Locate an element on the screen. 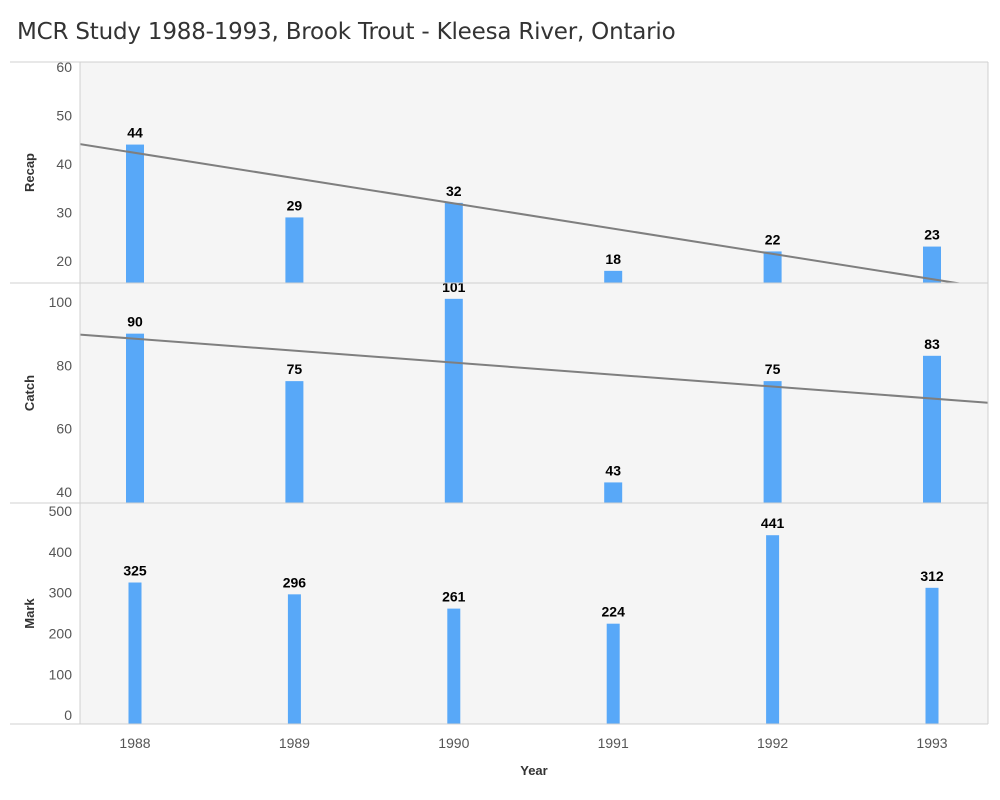 The image size is (1000, 800). bar-catch-1990 is located at coordinates (453, 400).